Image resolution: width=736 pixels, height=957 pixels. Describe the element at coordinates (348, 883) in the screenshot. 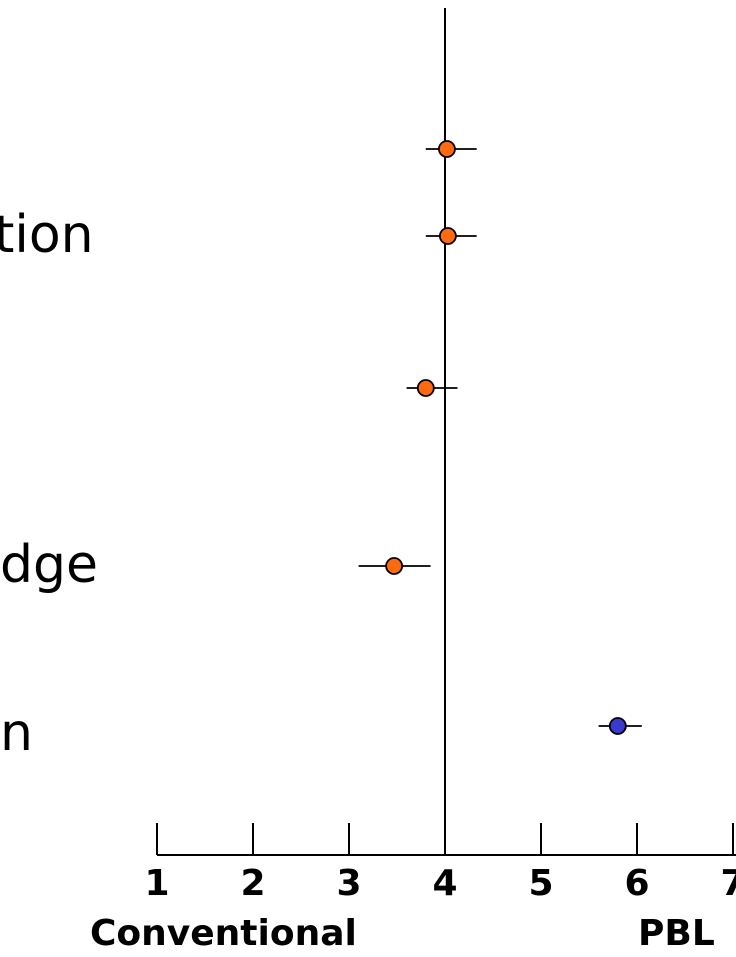

I see `x-tick-label: 3` at that location.